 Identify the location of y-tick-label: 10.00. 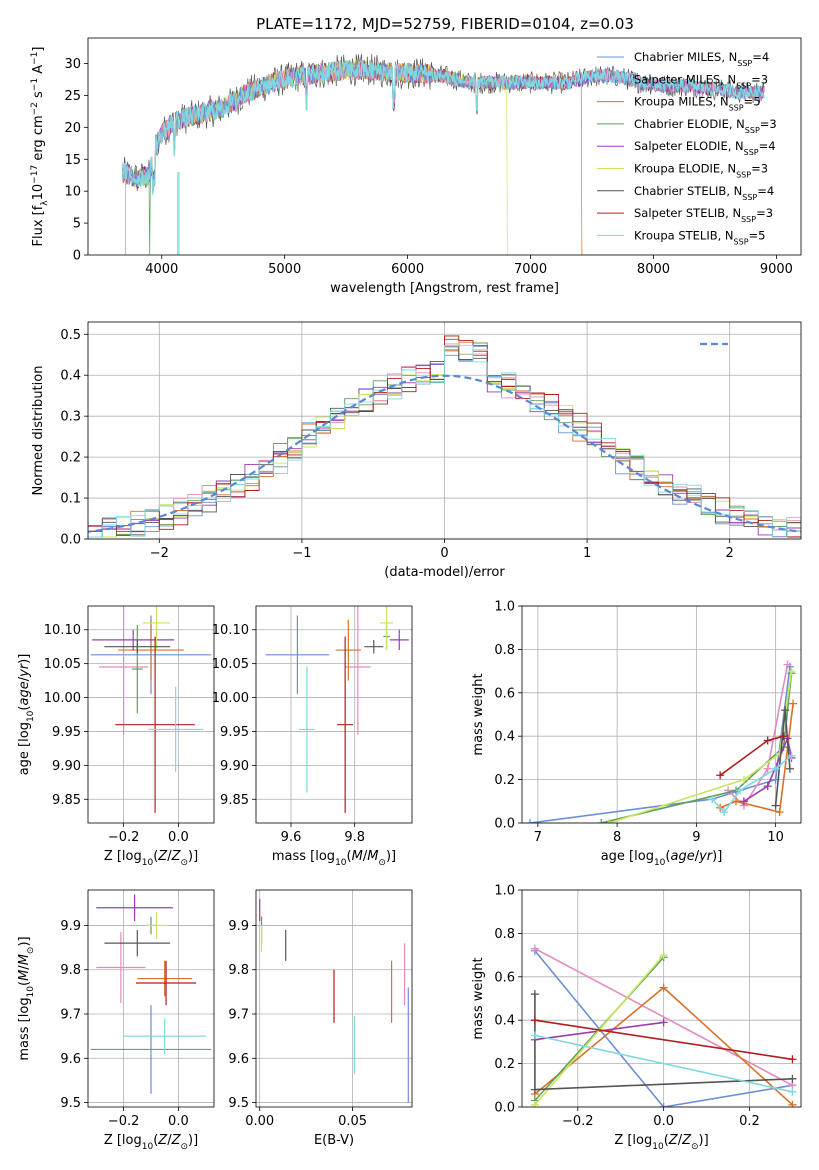
(62, 698).